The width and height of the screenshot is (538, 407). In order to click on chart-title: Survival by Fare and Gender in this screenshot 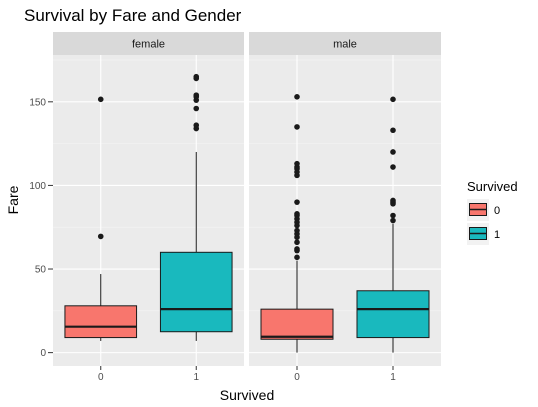, I will do `click(133, 15)`.